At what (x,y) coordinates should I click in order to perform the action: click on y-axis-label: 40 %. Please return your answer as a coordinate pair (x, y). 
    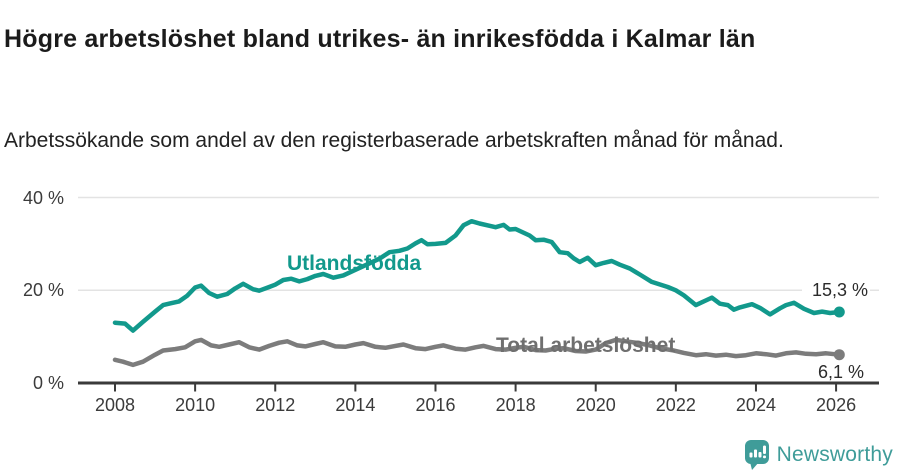
    Looking at the image, I should click on (43, 197).